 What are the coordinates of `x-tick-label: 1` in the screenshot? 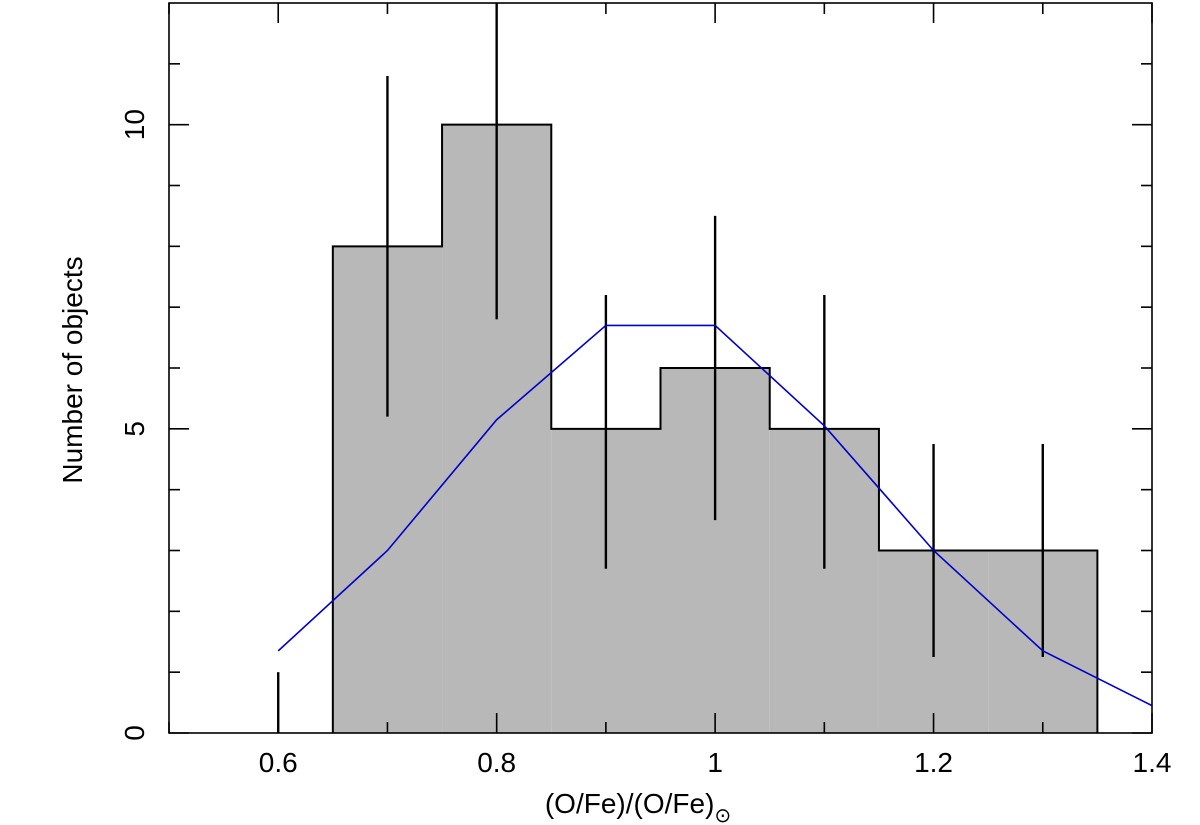 It's located at (715, 762).